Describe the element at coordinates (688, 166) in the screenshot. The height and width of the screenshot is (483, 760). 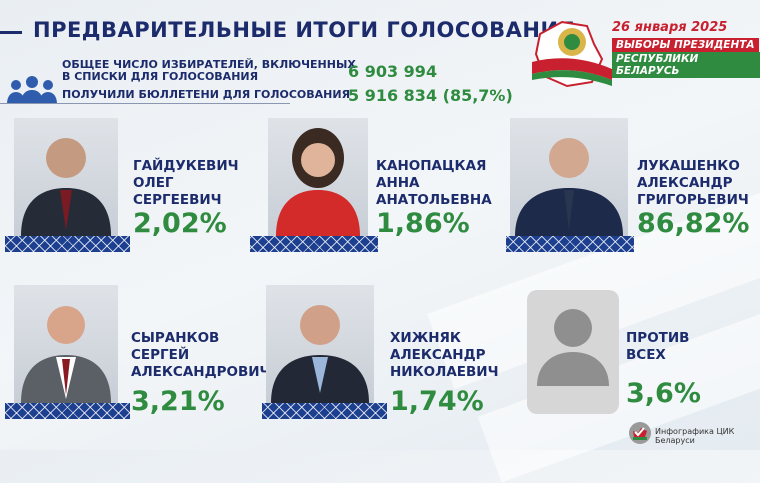
I see `surname: ЛУКАШЕНКО` at that location.